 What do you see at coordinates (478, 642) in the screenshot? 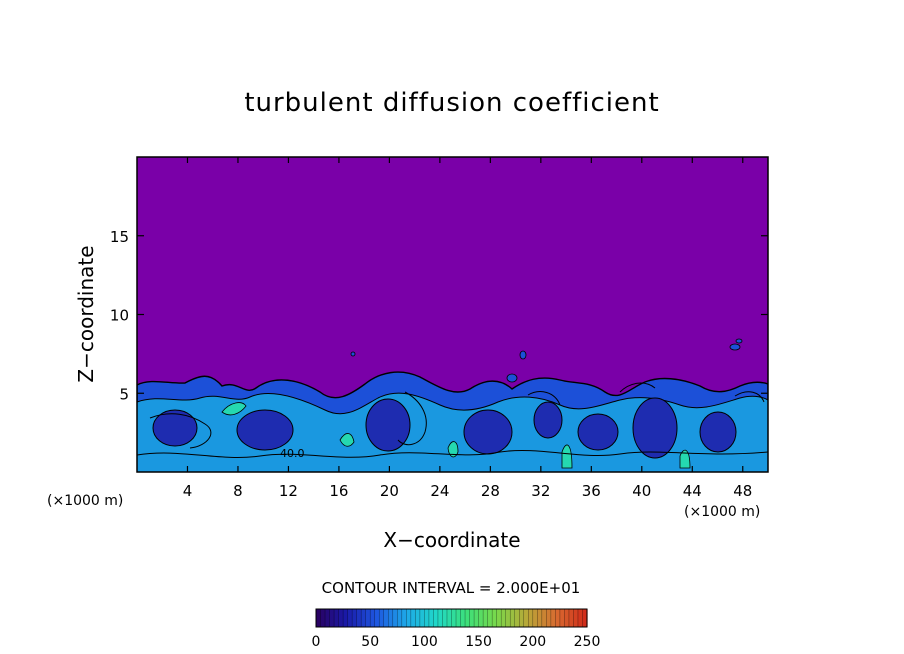
I see `colorbar-tick-label: 150` at bounding box center [478, 642].